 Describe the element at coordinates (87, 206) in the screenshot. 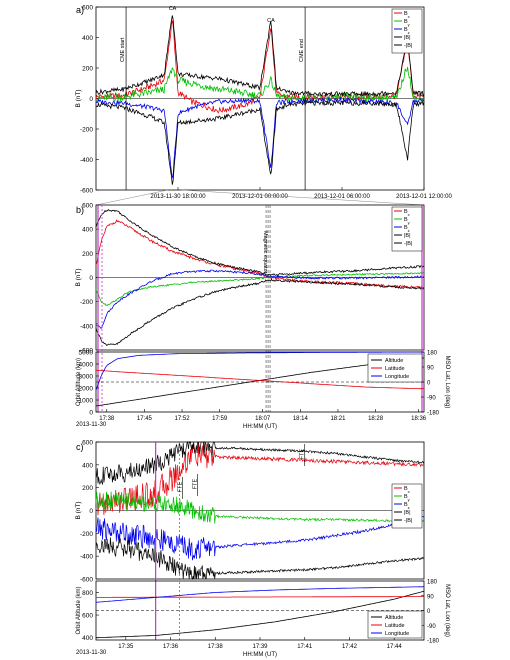

I see `panel-b-ytick-label: 600` at that location.